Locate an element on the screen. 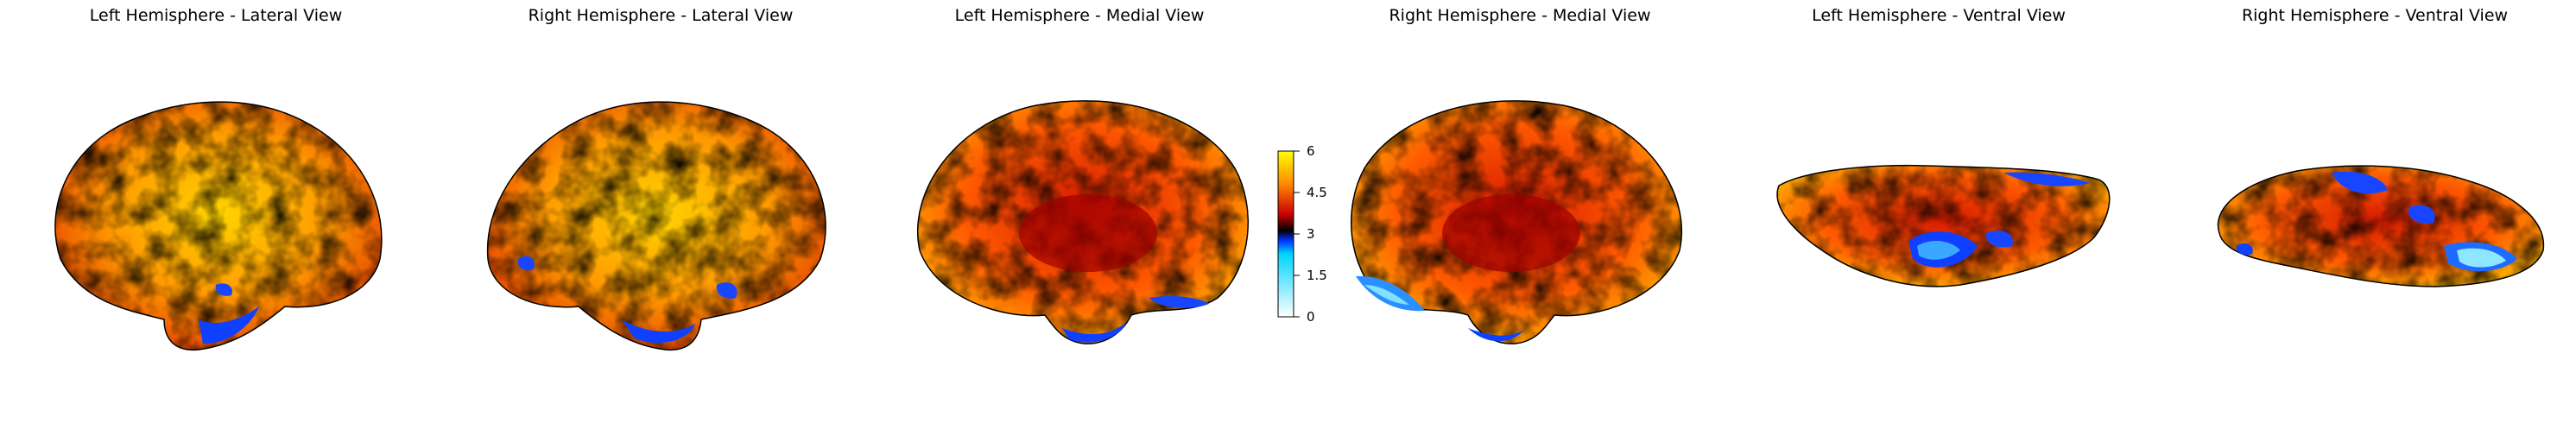 Image resolution: width=2576 pixels, height=442 pixels. panel-title-left-ventral: Left Hemisphere - Ventral View is located at coordinates (1939, 15).